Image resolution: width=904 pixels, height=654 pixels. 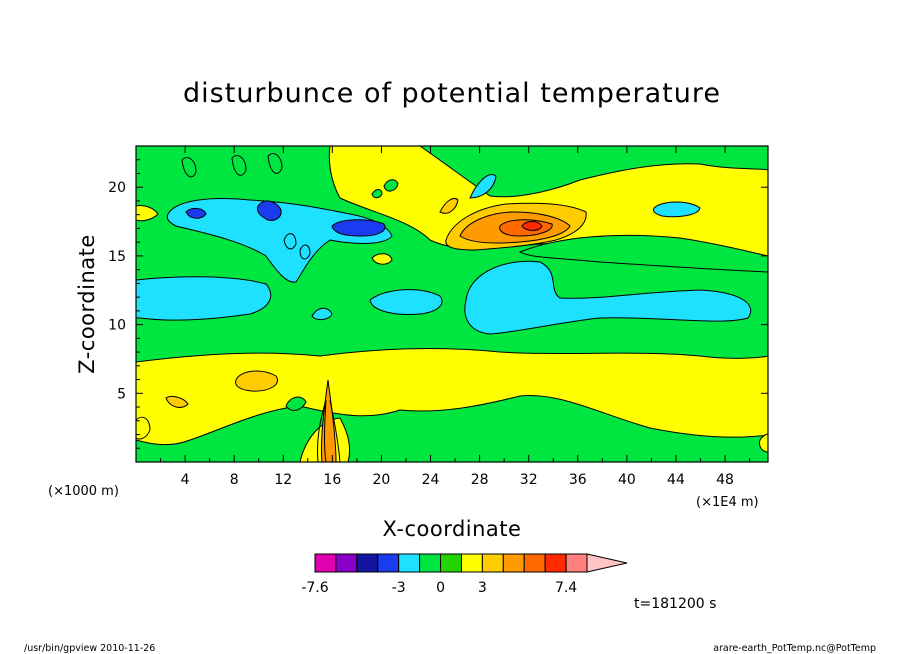 What do you see at coordinates (283, 480) in the screenshot?
I see `x-tick-label: 12` at bounding box center [283, 480].